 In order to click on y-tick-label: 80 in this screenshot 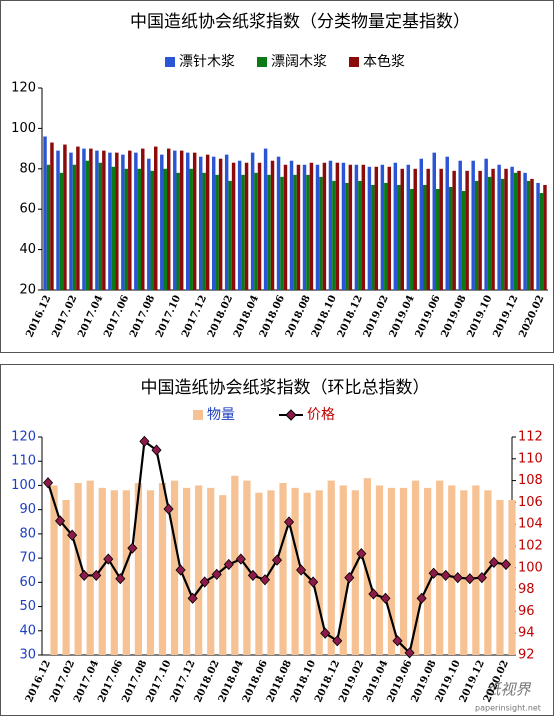, I will do `click(27, 168)`.